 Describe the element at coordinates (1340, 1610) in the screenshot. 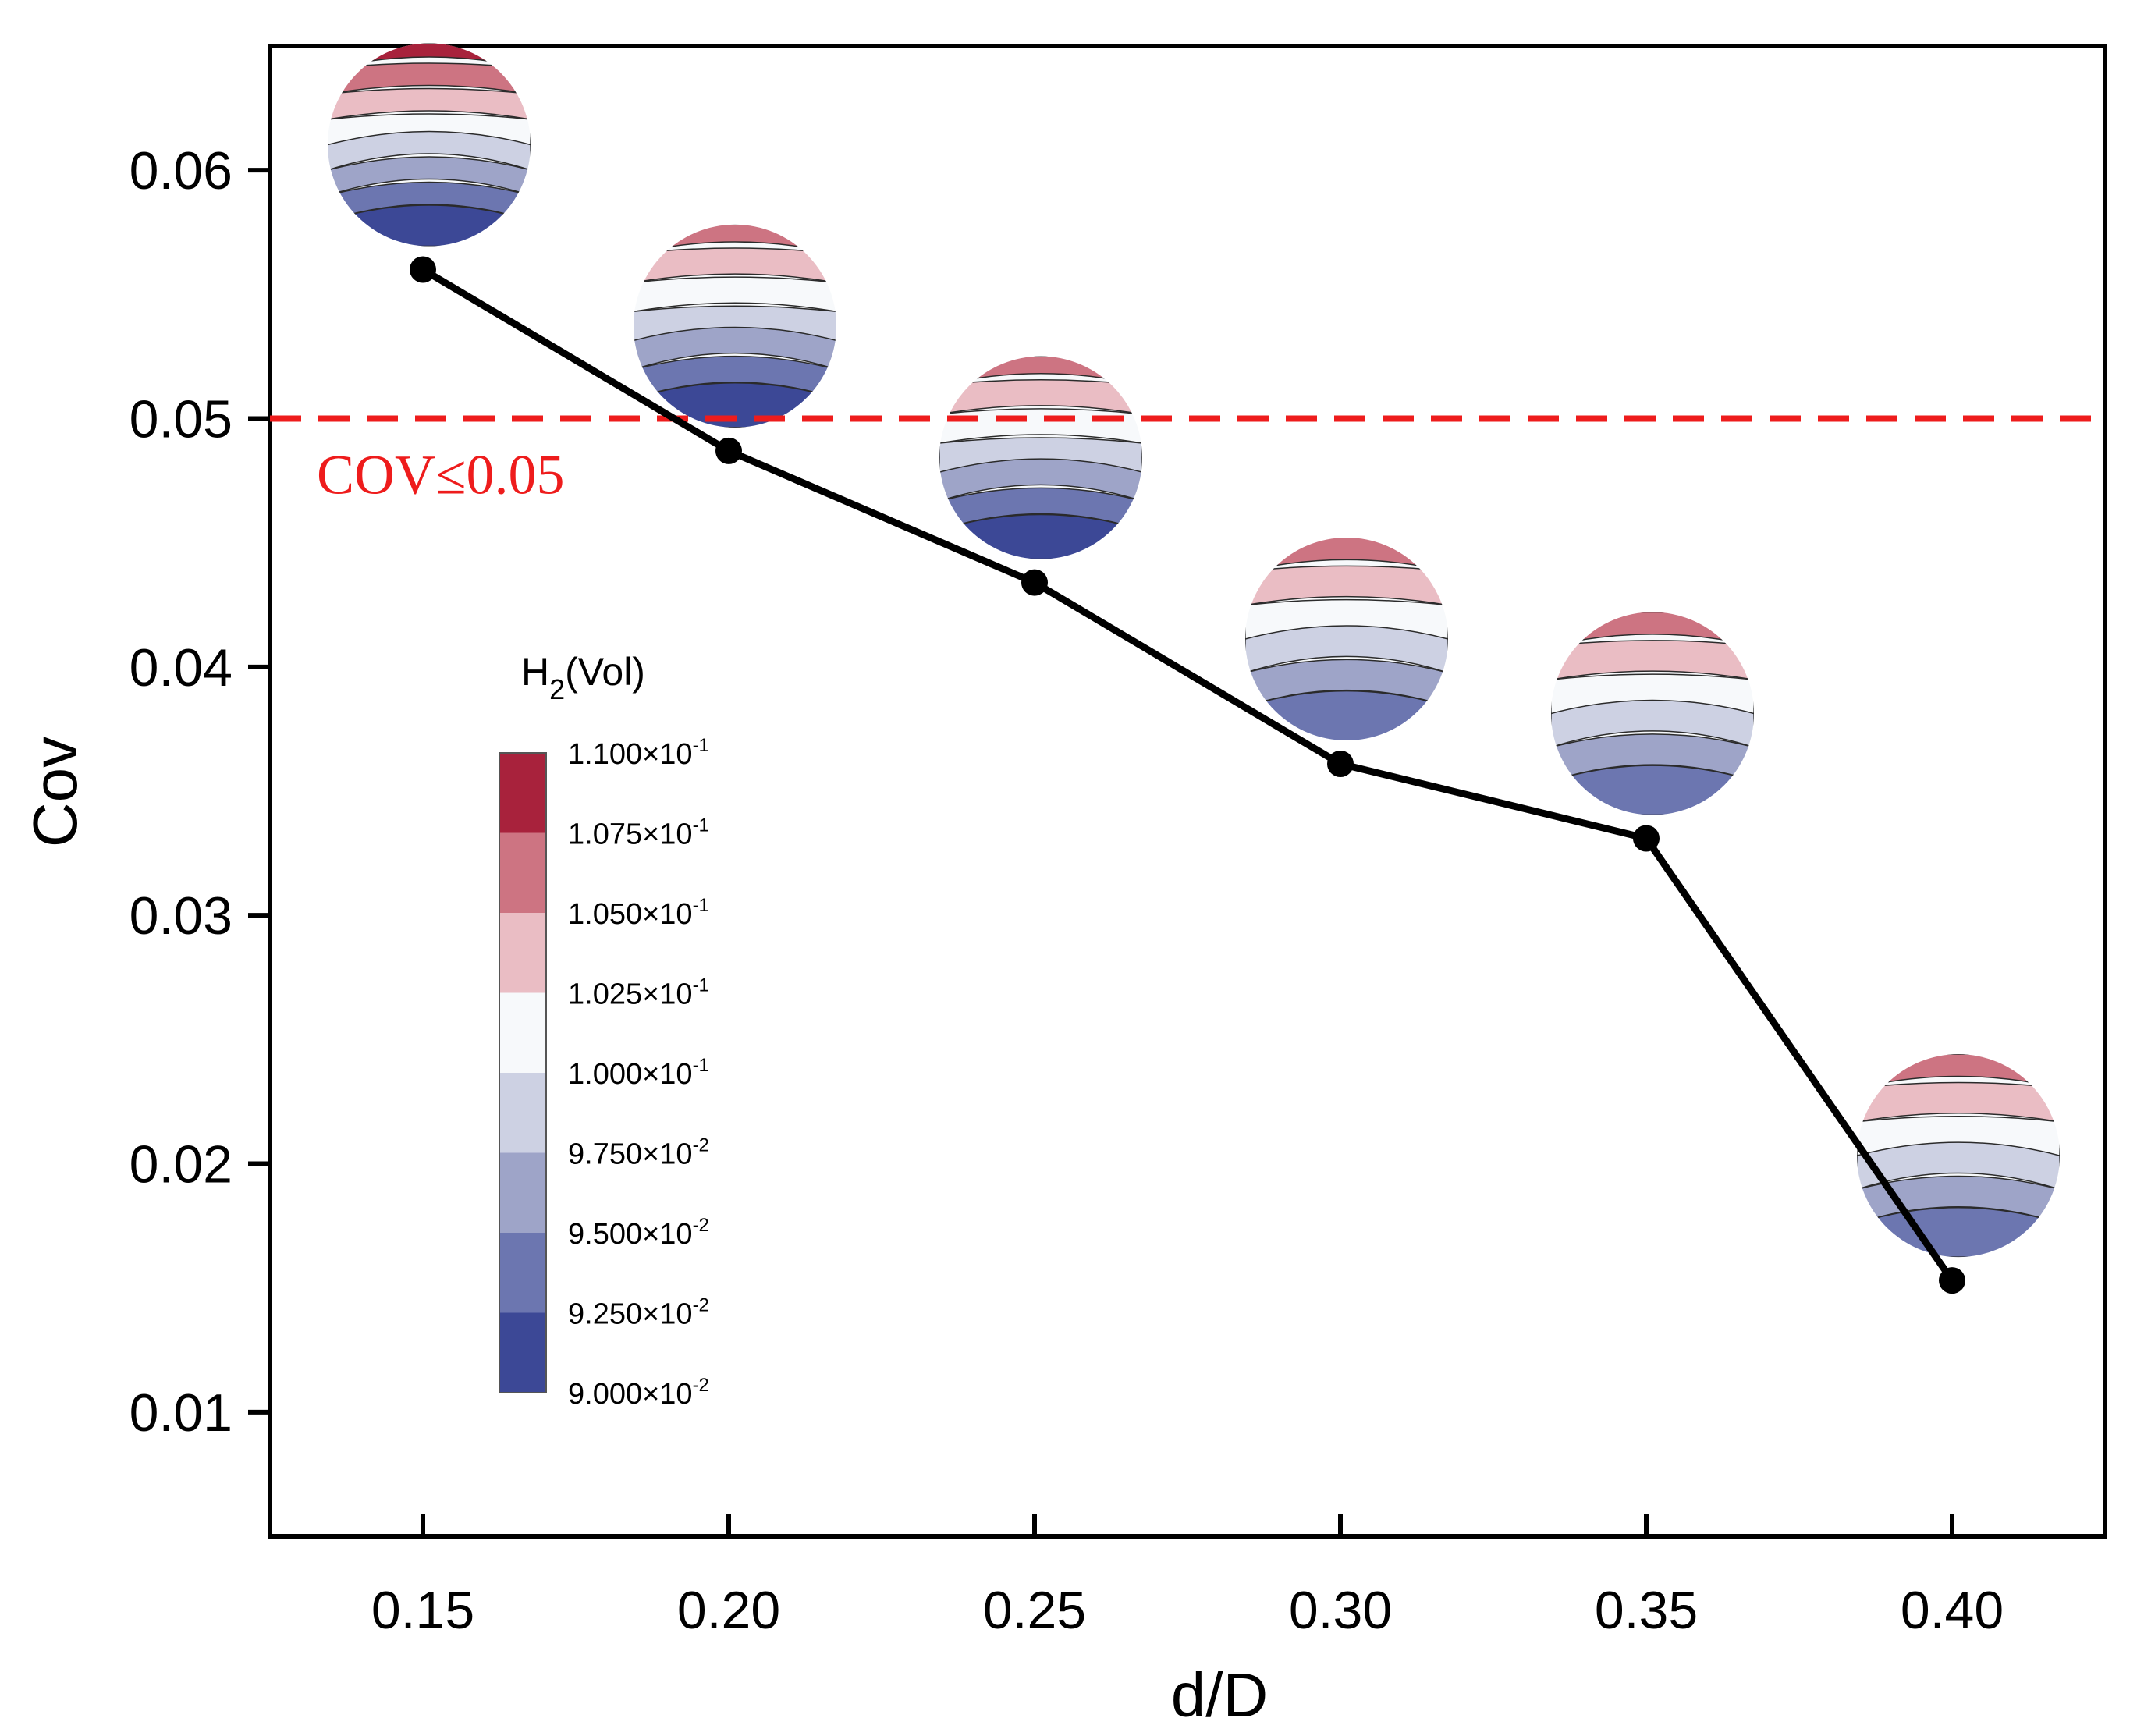

I see `x-tick-label: 0.30` at that location.